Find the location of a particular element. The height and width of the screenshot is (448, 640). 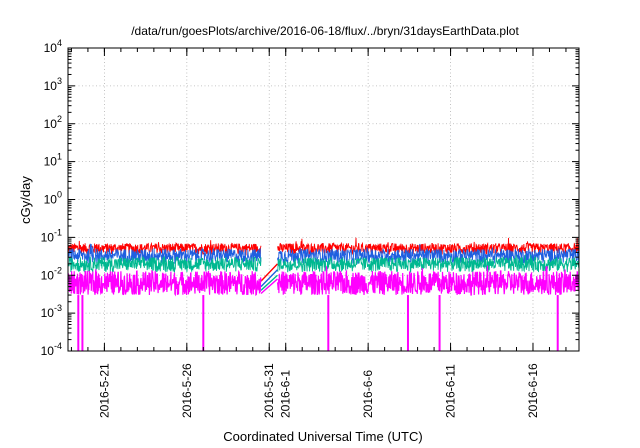

y-tick-label: 10⁻² is located at coordinates (51, 273).